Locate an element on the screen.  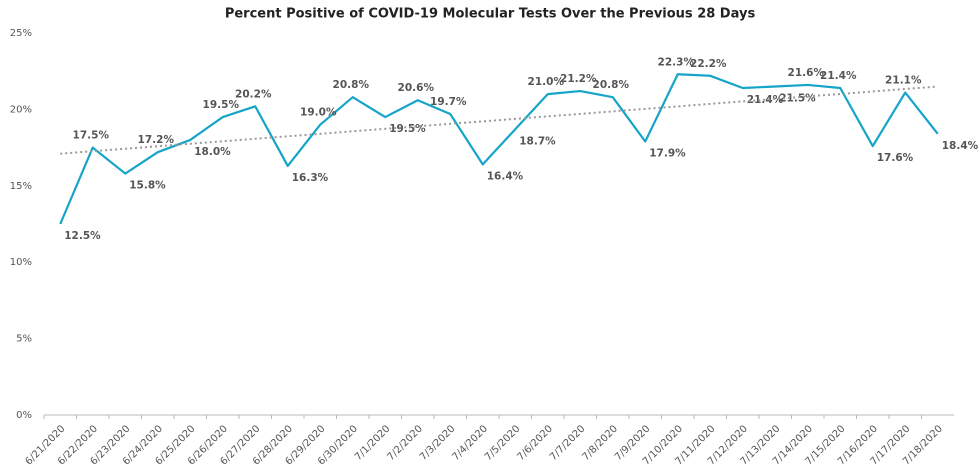
value-label: 15.8% is located at coordinates (147, 186).